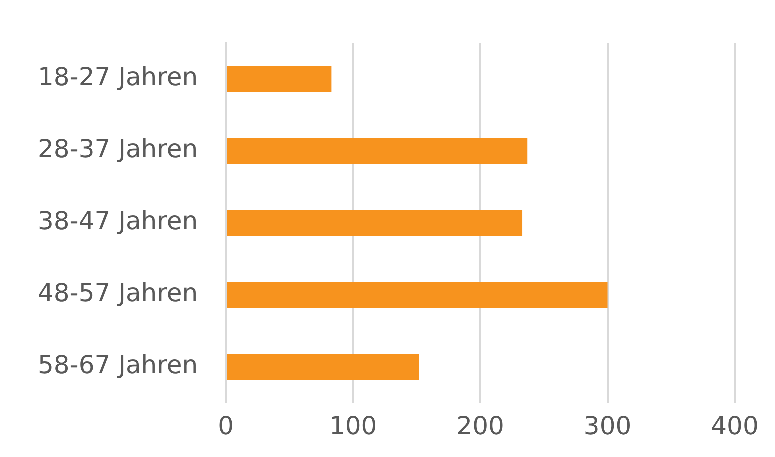 The width and height of the screenshot is (775, 457). I want to click on x-tick-label: 200, so click(480, 426).